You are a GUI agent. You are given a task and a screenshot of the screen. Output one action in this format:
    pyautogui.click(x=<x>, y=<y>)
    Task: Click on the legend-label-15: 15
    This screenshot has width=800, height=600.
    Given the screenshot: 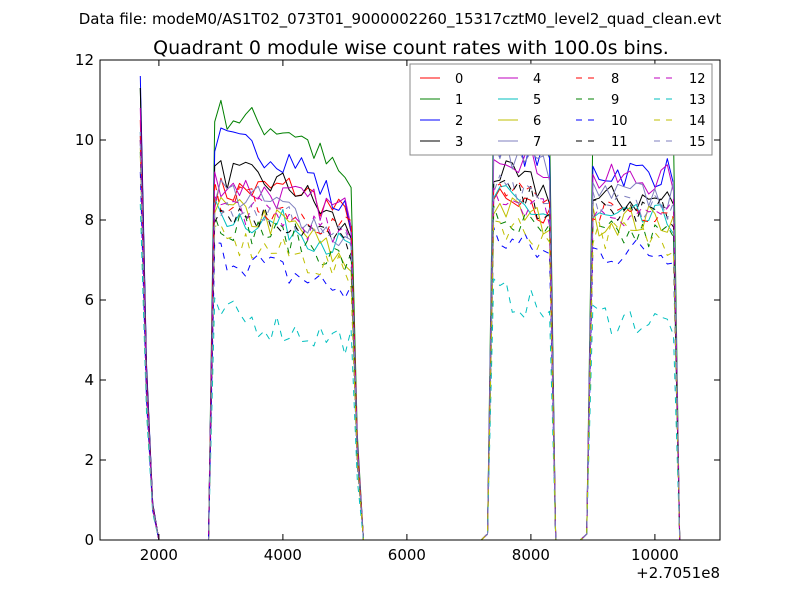 What is the action you would take?
    pyautogui.click(x=697, y=142)
    